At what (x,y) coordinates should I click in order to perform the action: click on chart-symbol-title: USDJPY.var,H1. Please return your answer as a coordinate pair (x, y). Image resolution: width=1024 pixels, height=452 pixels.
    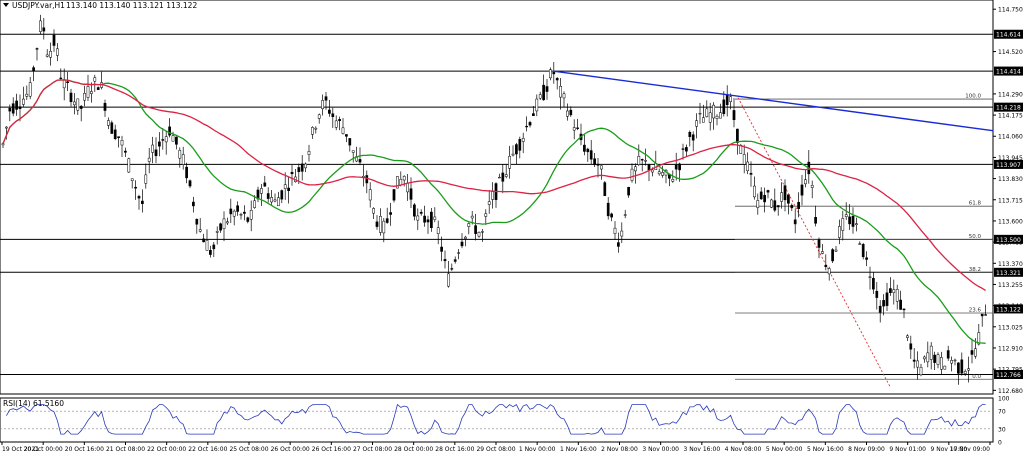
    Looking at the image, I should click on (38, 5).